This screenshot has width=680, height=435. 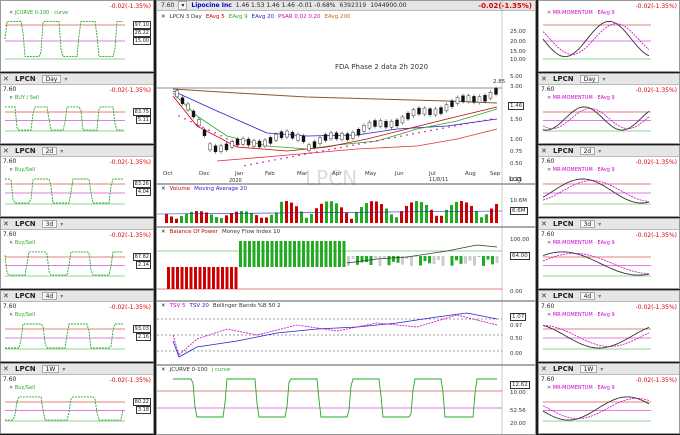 What do you see at coordinates (563, 224) in the screenshot?
I see `symbol-label: LPCN` at bounding box center [563, 224].